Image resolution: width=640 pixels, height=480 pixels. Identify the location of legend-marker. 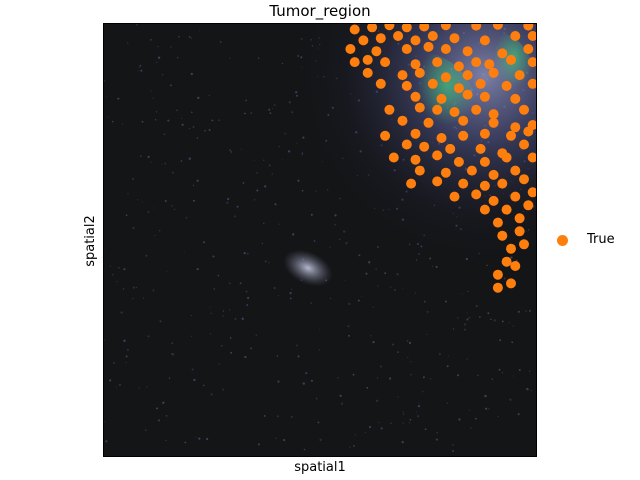
(562, 240).